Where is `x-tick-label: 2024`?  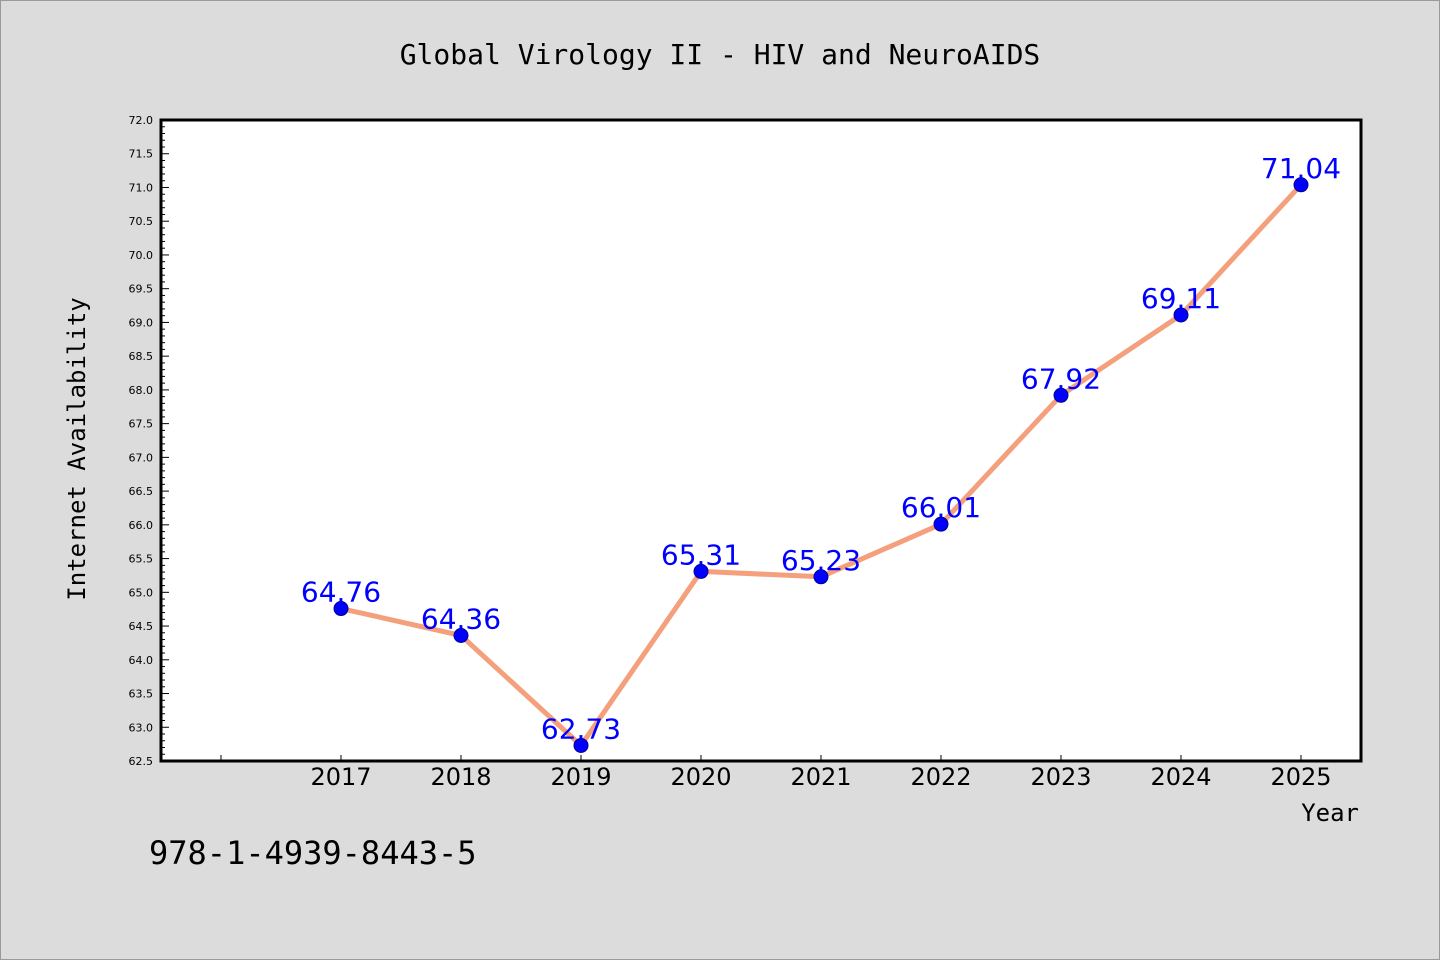
x-tick-label: 2024 is located at coordinates (1180, 777).